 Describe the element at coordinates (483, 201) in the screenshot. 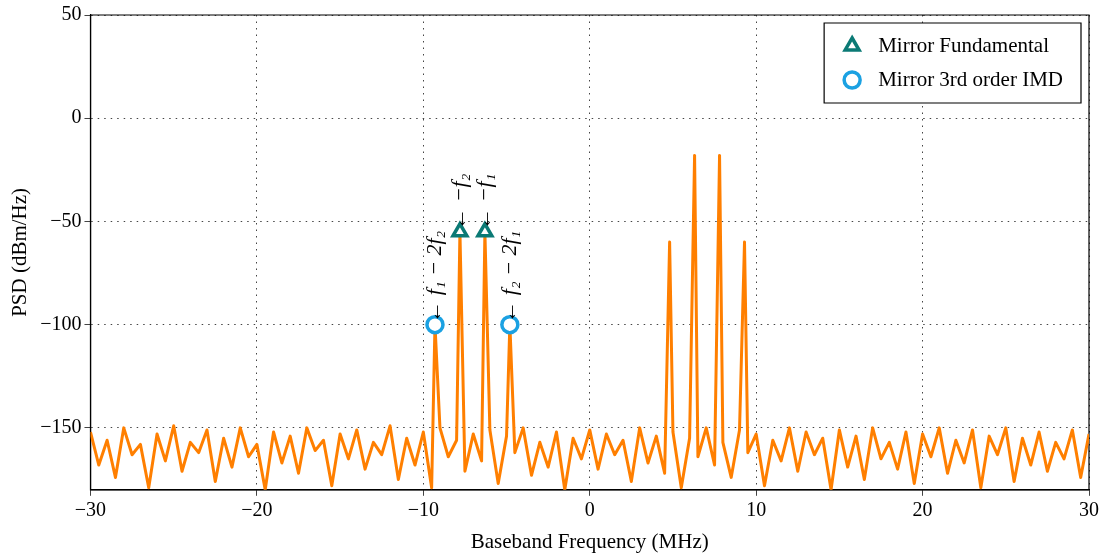

I see `annotation: ← −f₁` at that location.